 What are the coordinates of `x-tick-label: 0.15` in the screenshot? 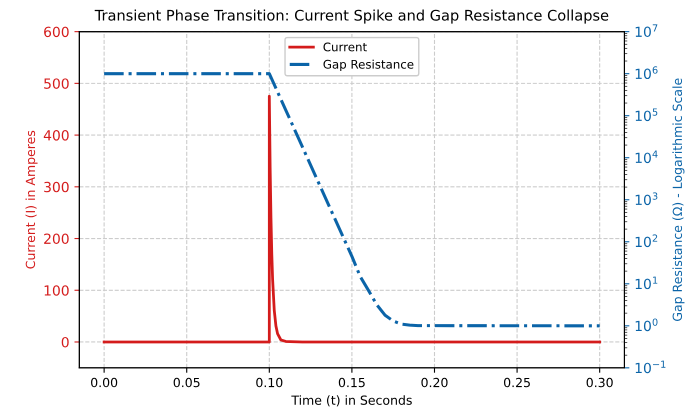 It's located at (351, 383).